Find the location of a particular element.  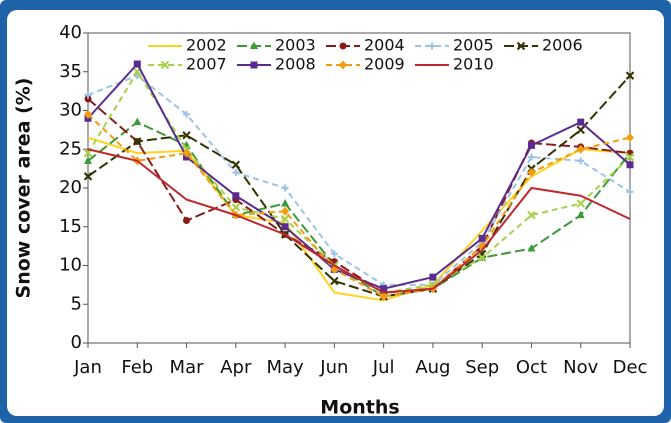

y-tick-label: 30 is located at coordinates (70, 110).